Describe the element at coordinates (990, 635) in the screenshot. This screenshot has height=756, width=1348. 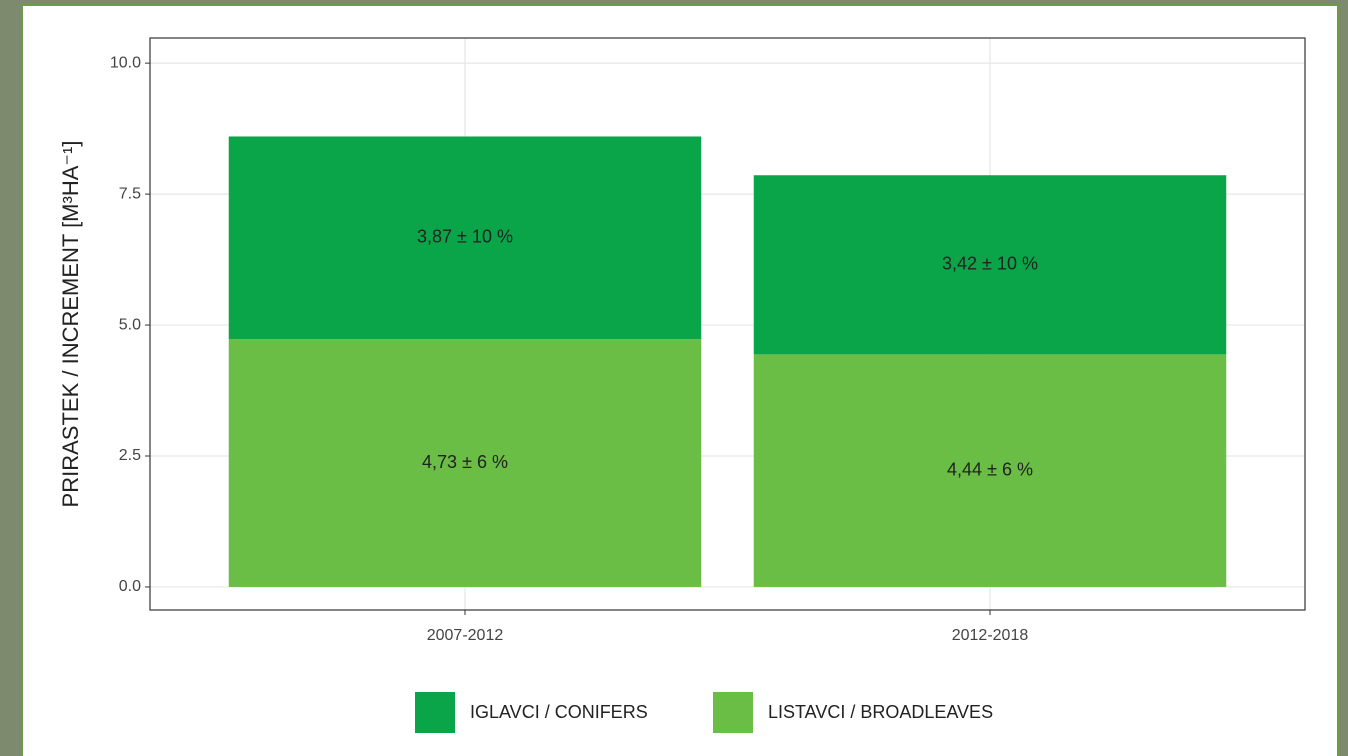
I see `x-tick-label: 2012-2018` at that location.